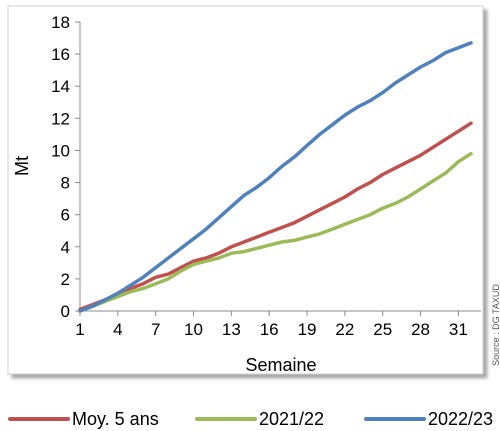  I want to click on y-tick-label: 6, so click(65, 215).